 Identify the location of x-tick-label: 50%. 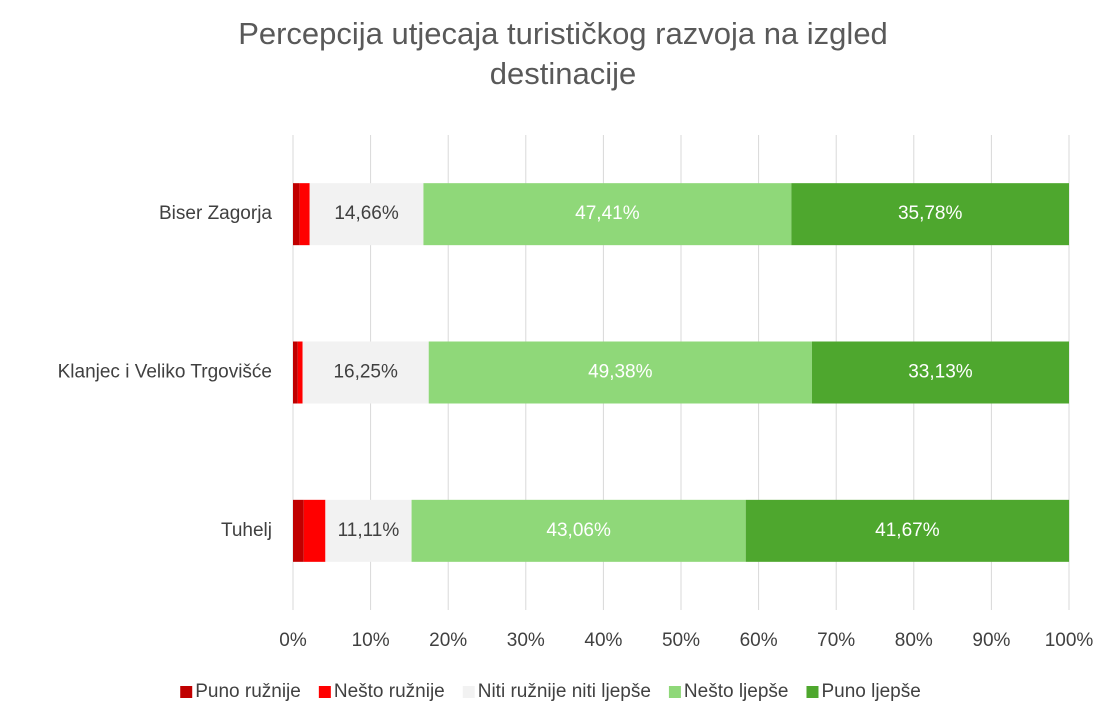
(681, 640).